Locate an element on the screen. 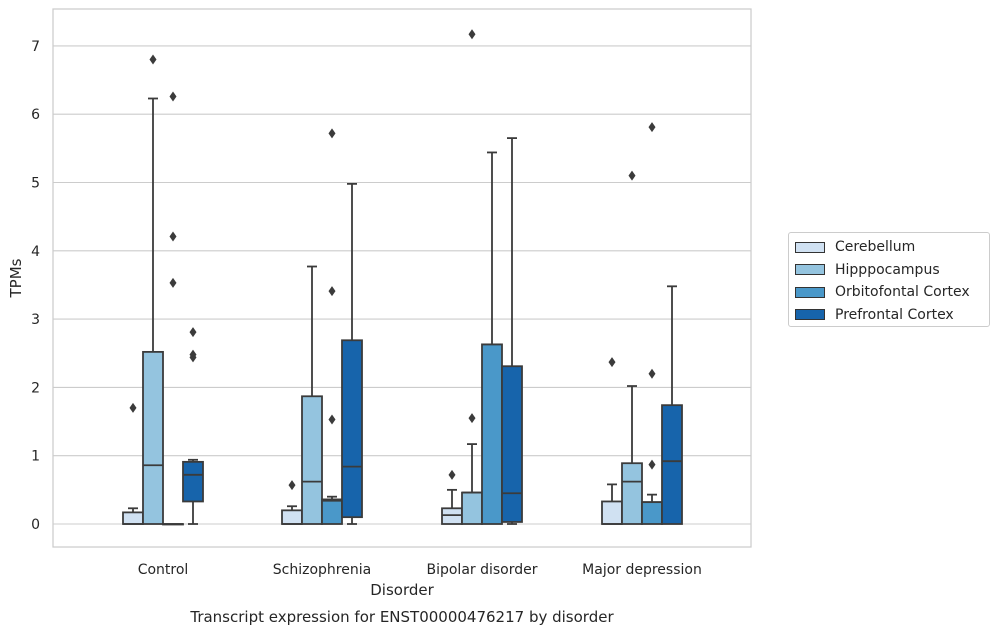  box-orbitofontal-cortex-control is located at coordinates (173, 308).